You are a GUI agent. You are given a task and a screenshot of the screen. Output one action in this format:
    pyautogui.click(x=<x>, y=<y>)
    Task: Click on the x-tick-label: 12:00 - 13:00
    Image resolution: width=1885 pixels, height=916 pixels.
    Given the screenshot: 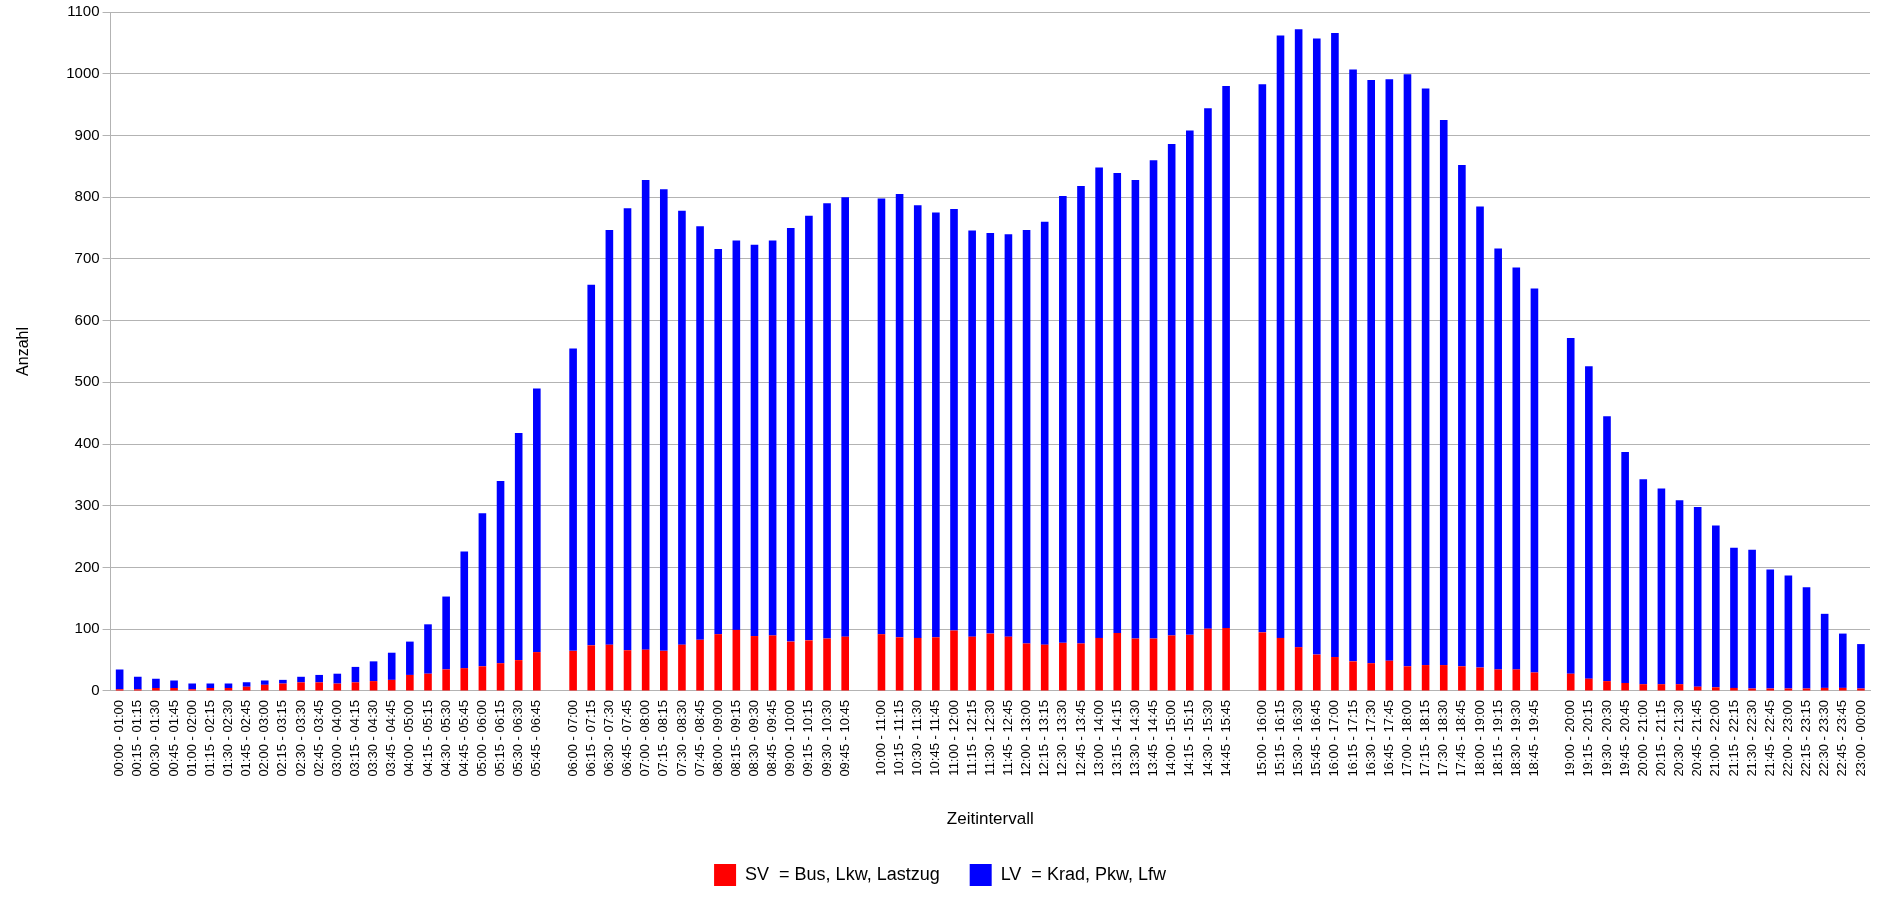 What is the action you would take?
    pyautogui.click(x=1026, y=738)
    